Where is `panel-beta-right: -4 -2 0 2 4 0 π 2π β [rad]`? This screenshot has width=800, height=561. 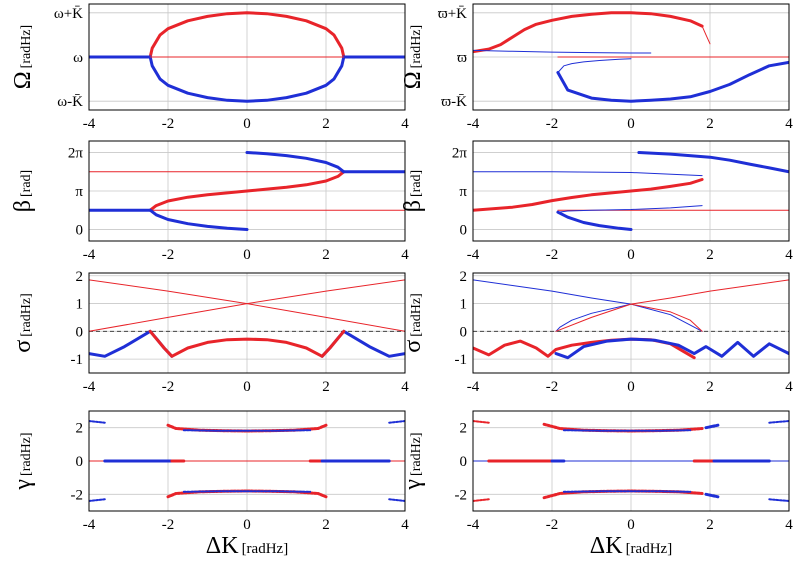 panel-beta-right: -4 -2 0 2 4 0 π 2π β [rad] is located at coordinates (596, 201).